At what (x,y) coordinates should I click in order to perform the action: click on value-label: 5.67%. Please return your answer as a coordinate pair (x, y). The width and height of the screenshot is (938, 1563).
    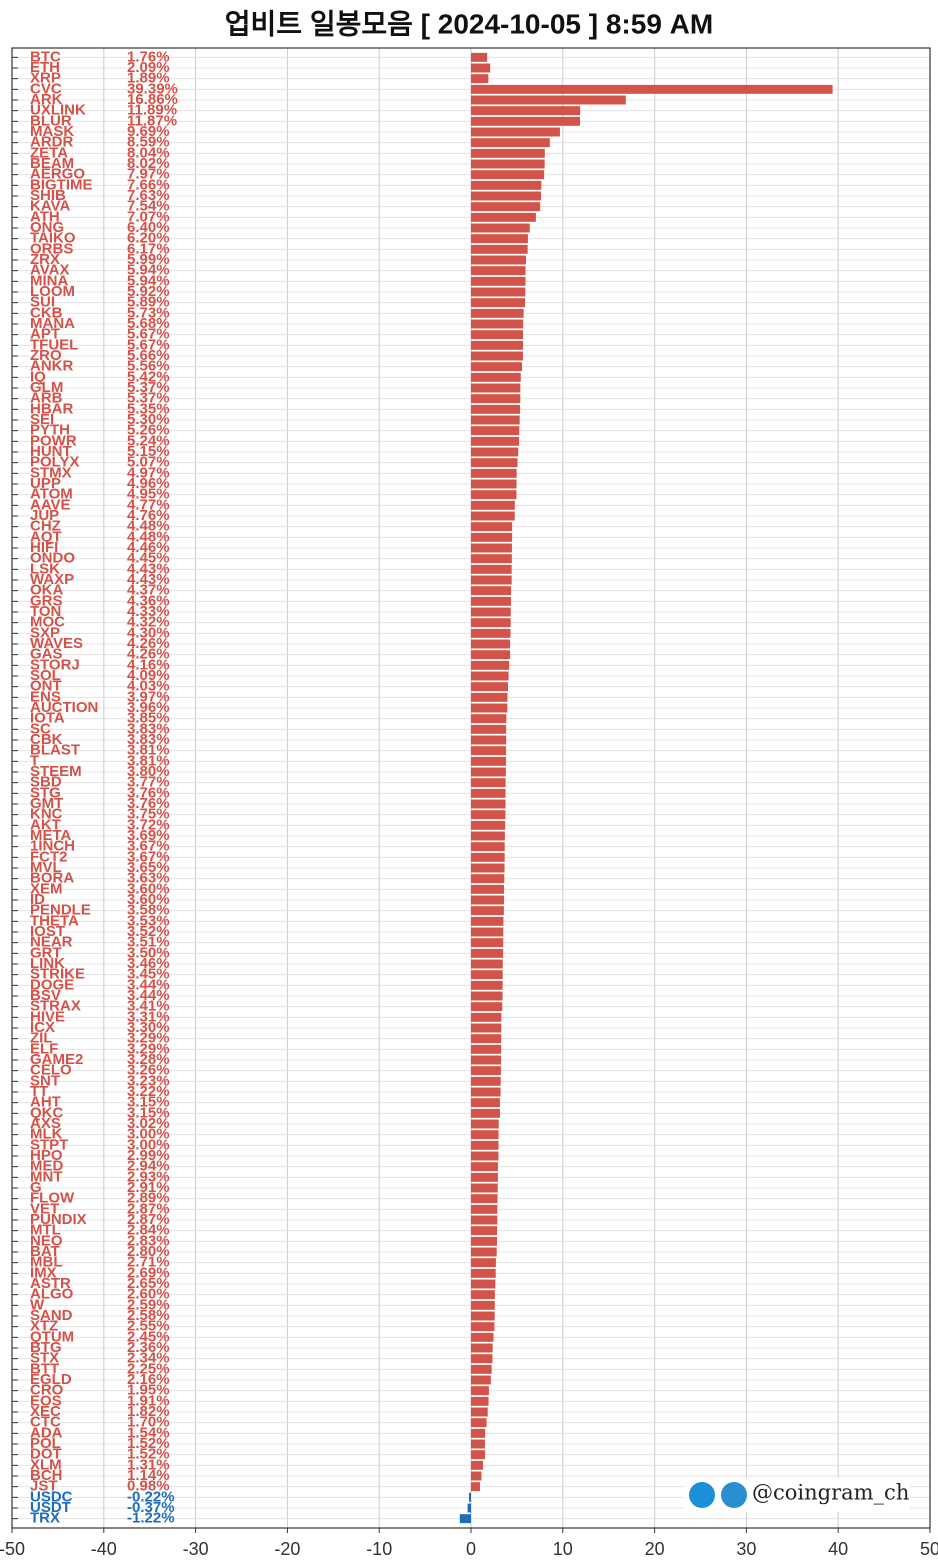
    Looking at the image, I should click on (148, 334).